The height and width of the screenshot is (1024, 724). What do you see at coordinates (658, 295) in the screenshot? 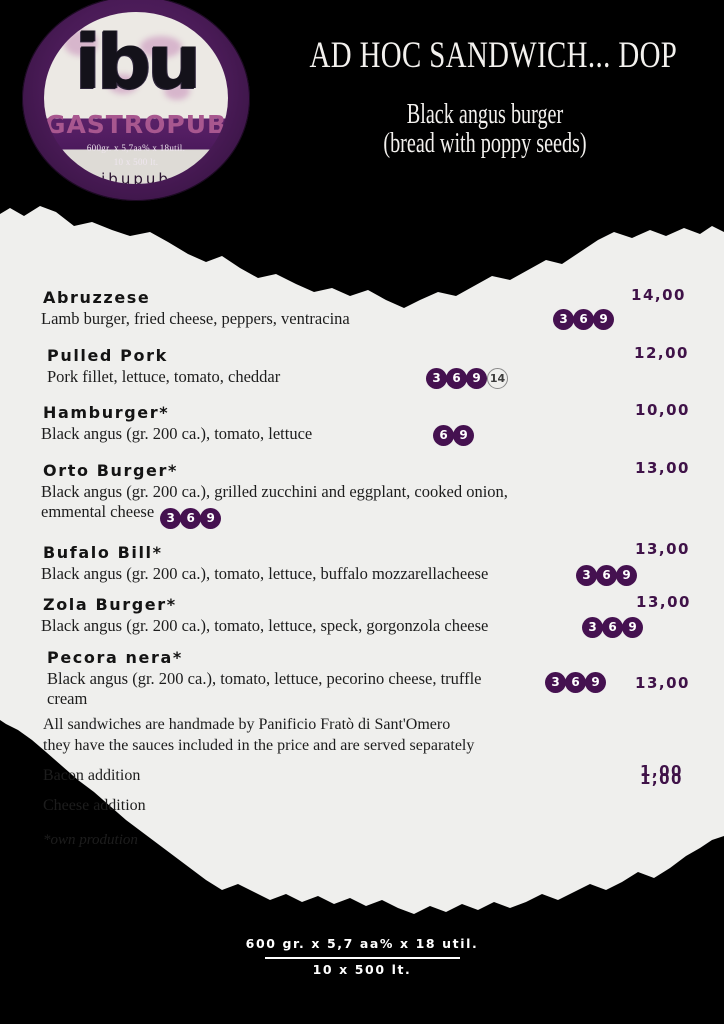
I see `menu-item-price: 14,00` at bounding box center [658, 295].